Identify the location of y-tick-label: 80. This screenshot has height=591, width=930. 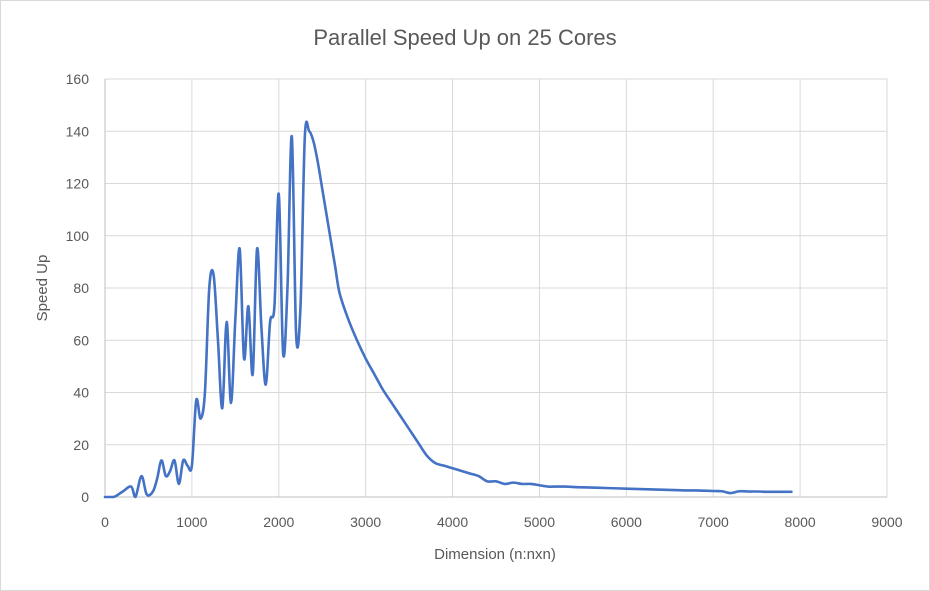
(81, 288).